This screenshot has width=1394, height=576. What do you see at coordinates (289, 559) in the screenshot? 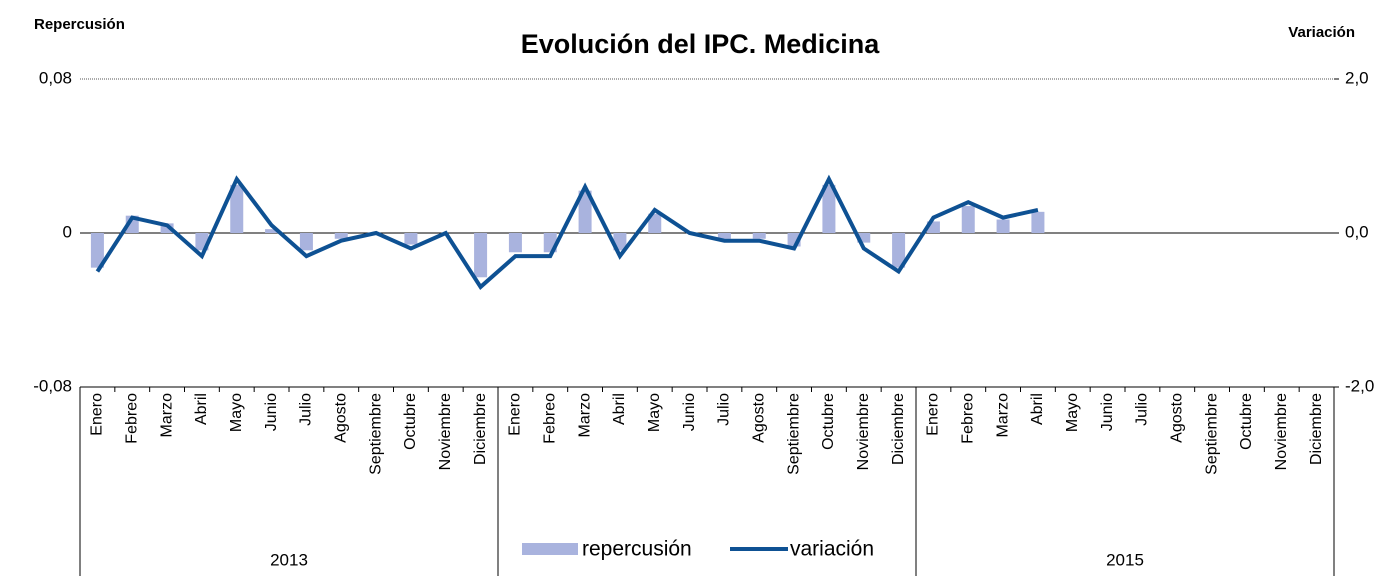
I see `group-label: 2013` at bounding box center [289, 559].